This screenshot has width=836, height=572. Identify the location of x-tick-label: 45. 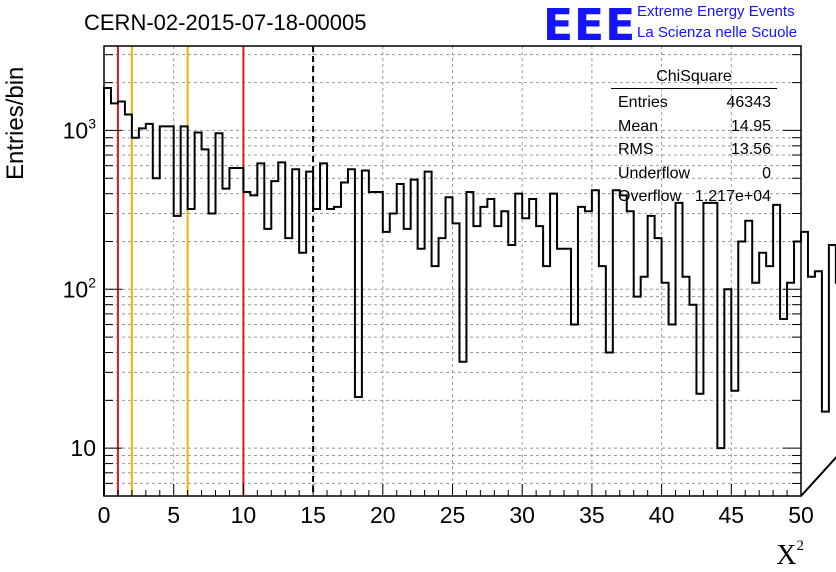
(732, 515).